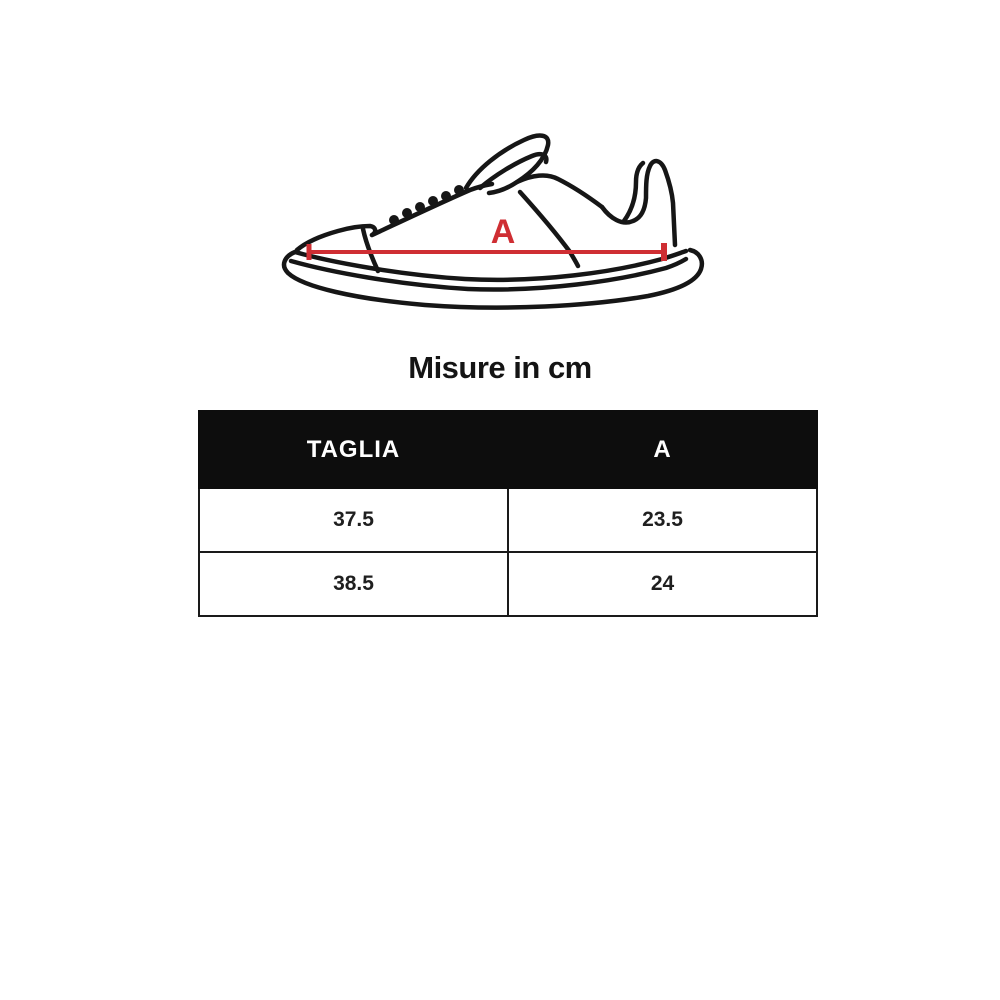  Describe the element at coordinates (549, 229) in the screenshot. I see `quarter-seam-path` at that location.